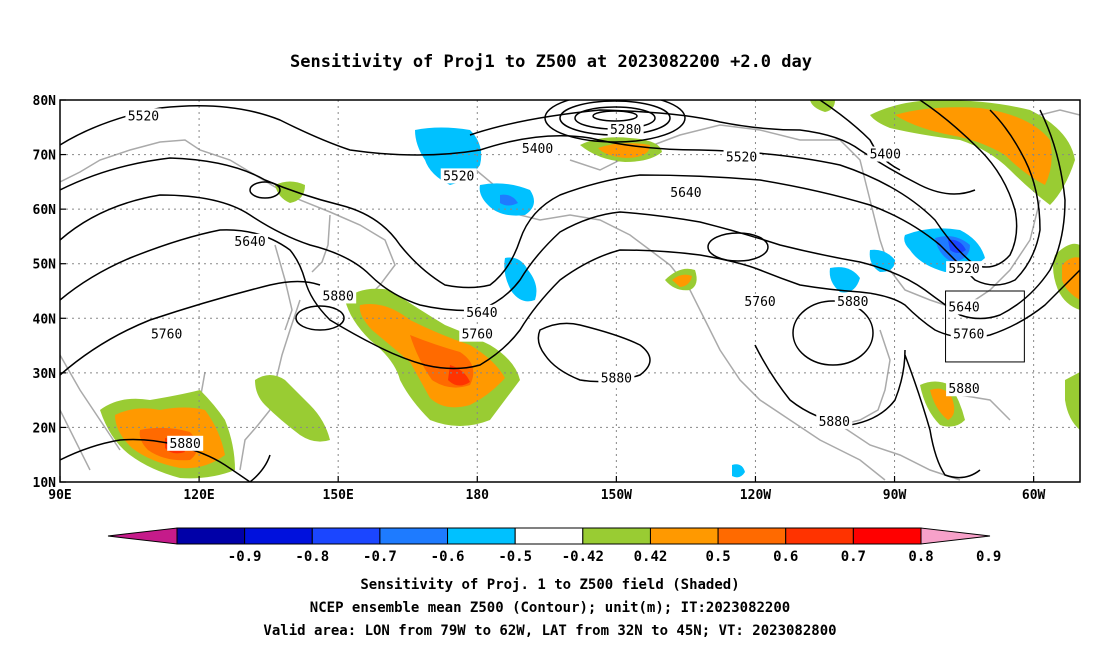  Describe the element at coordinates (45, 483) in the screenshot. I see `lat-tick-label: 10N` at that location.